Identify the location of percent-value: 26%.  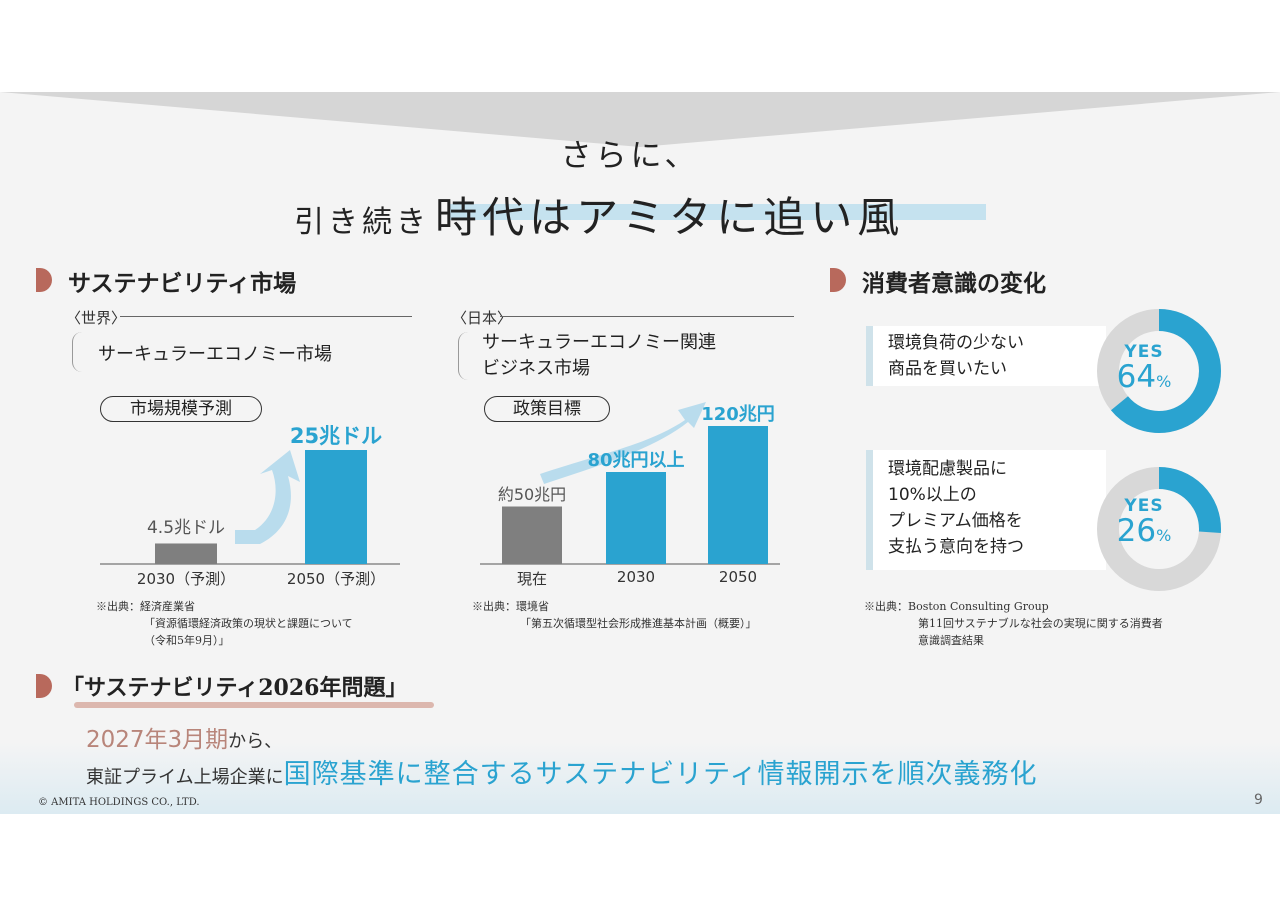
(1144, 533).